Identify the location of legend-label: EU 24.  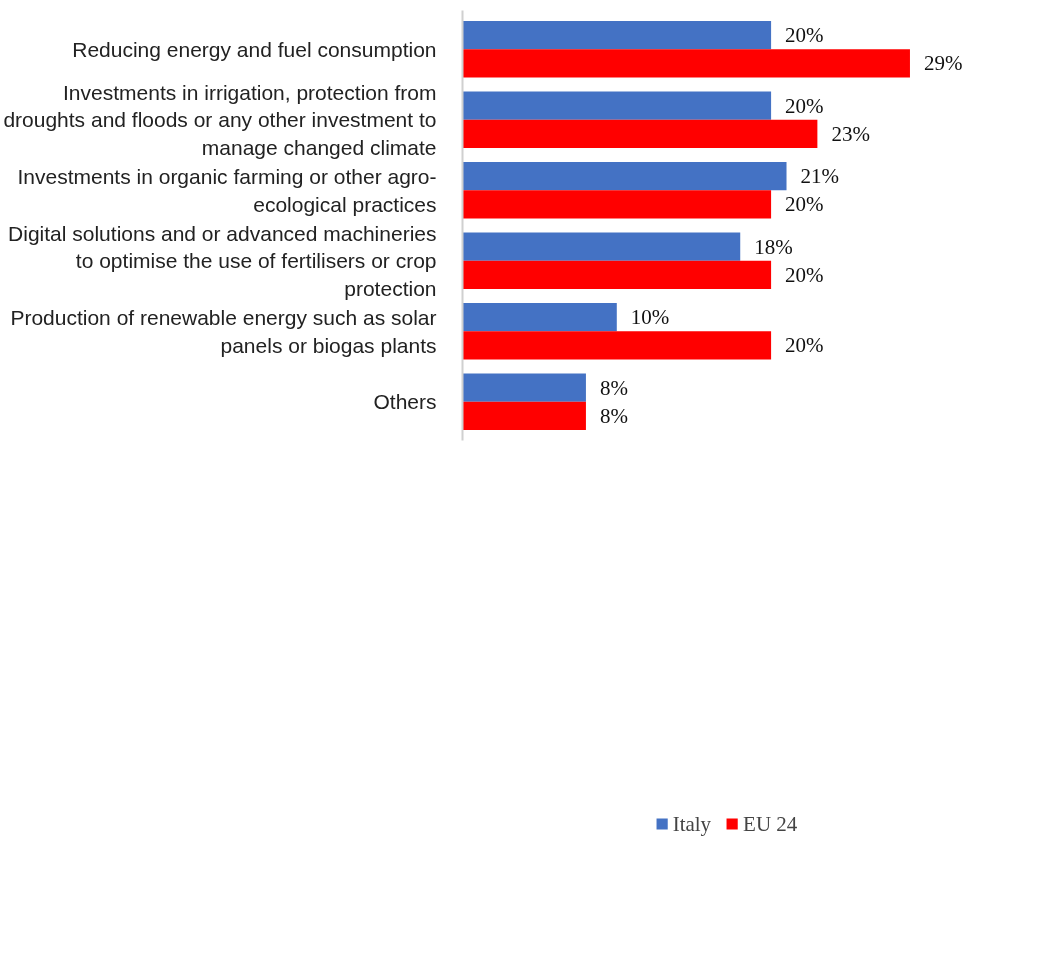
(770, 824).